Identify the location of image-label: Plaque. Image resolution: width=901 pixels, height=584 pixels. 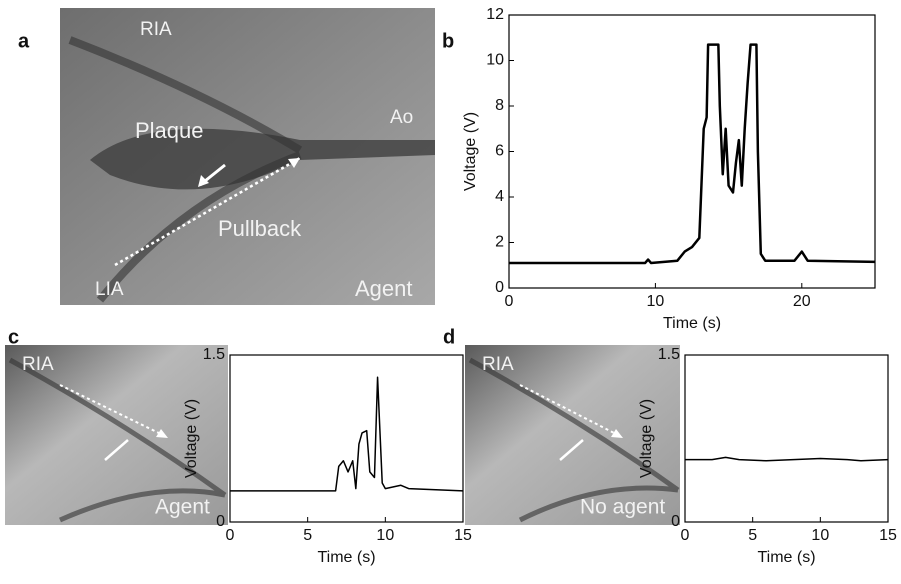
(169, 130).